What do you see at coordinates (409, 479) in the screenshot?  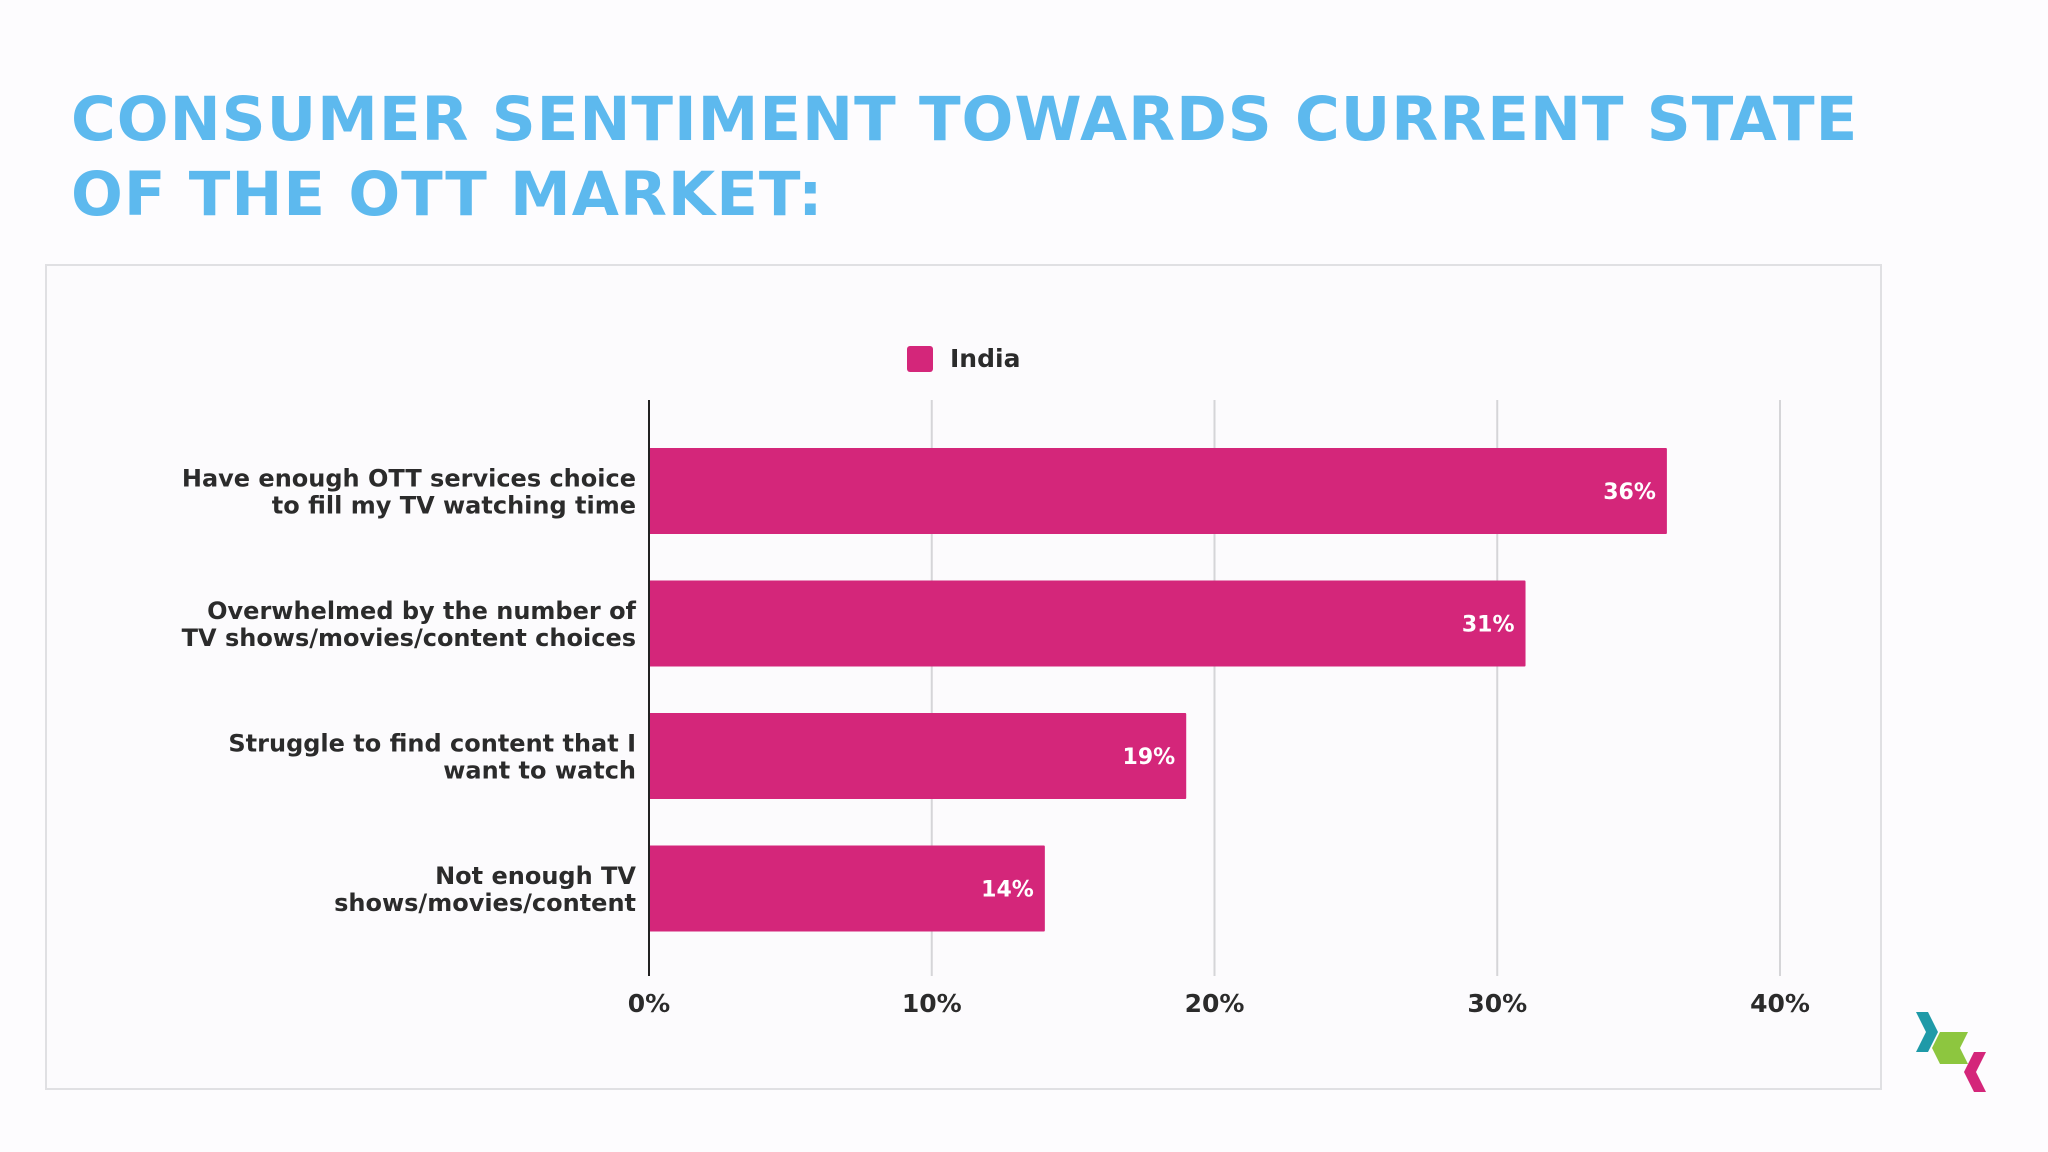 I see `category-label: Have enough OTT services choice` at bounding box center [409, 479].